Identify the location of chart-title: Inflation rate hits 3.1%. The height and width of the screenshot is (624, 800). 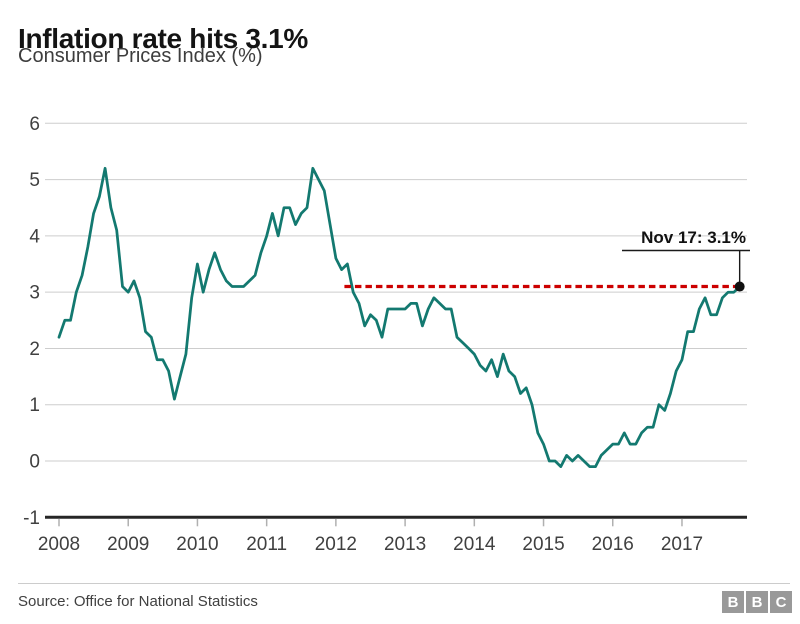
(163, 38).